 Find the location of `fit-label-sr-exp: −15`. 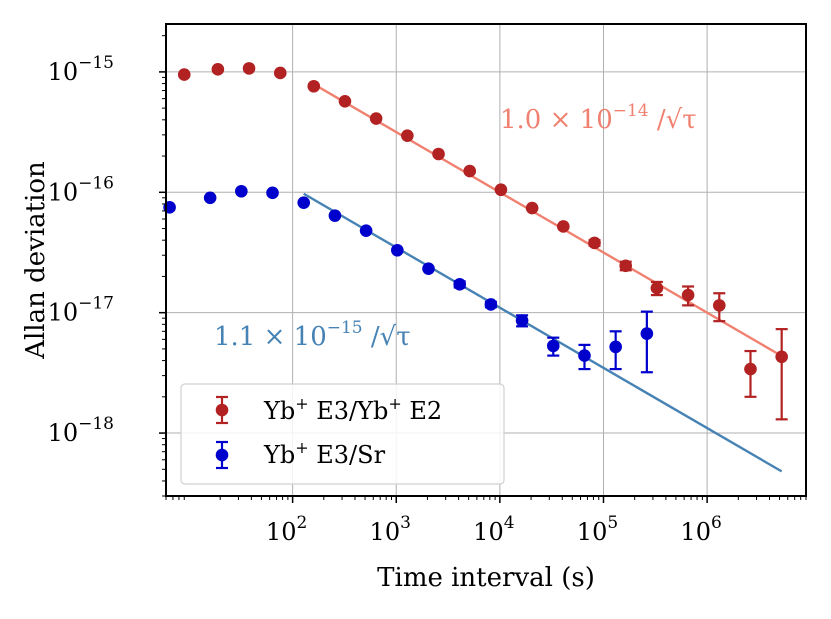

fit-label-sr-exp: −15 is located at coordinates (345, 328).